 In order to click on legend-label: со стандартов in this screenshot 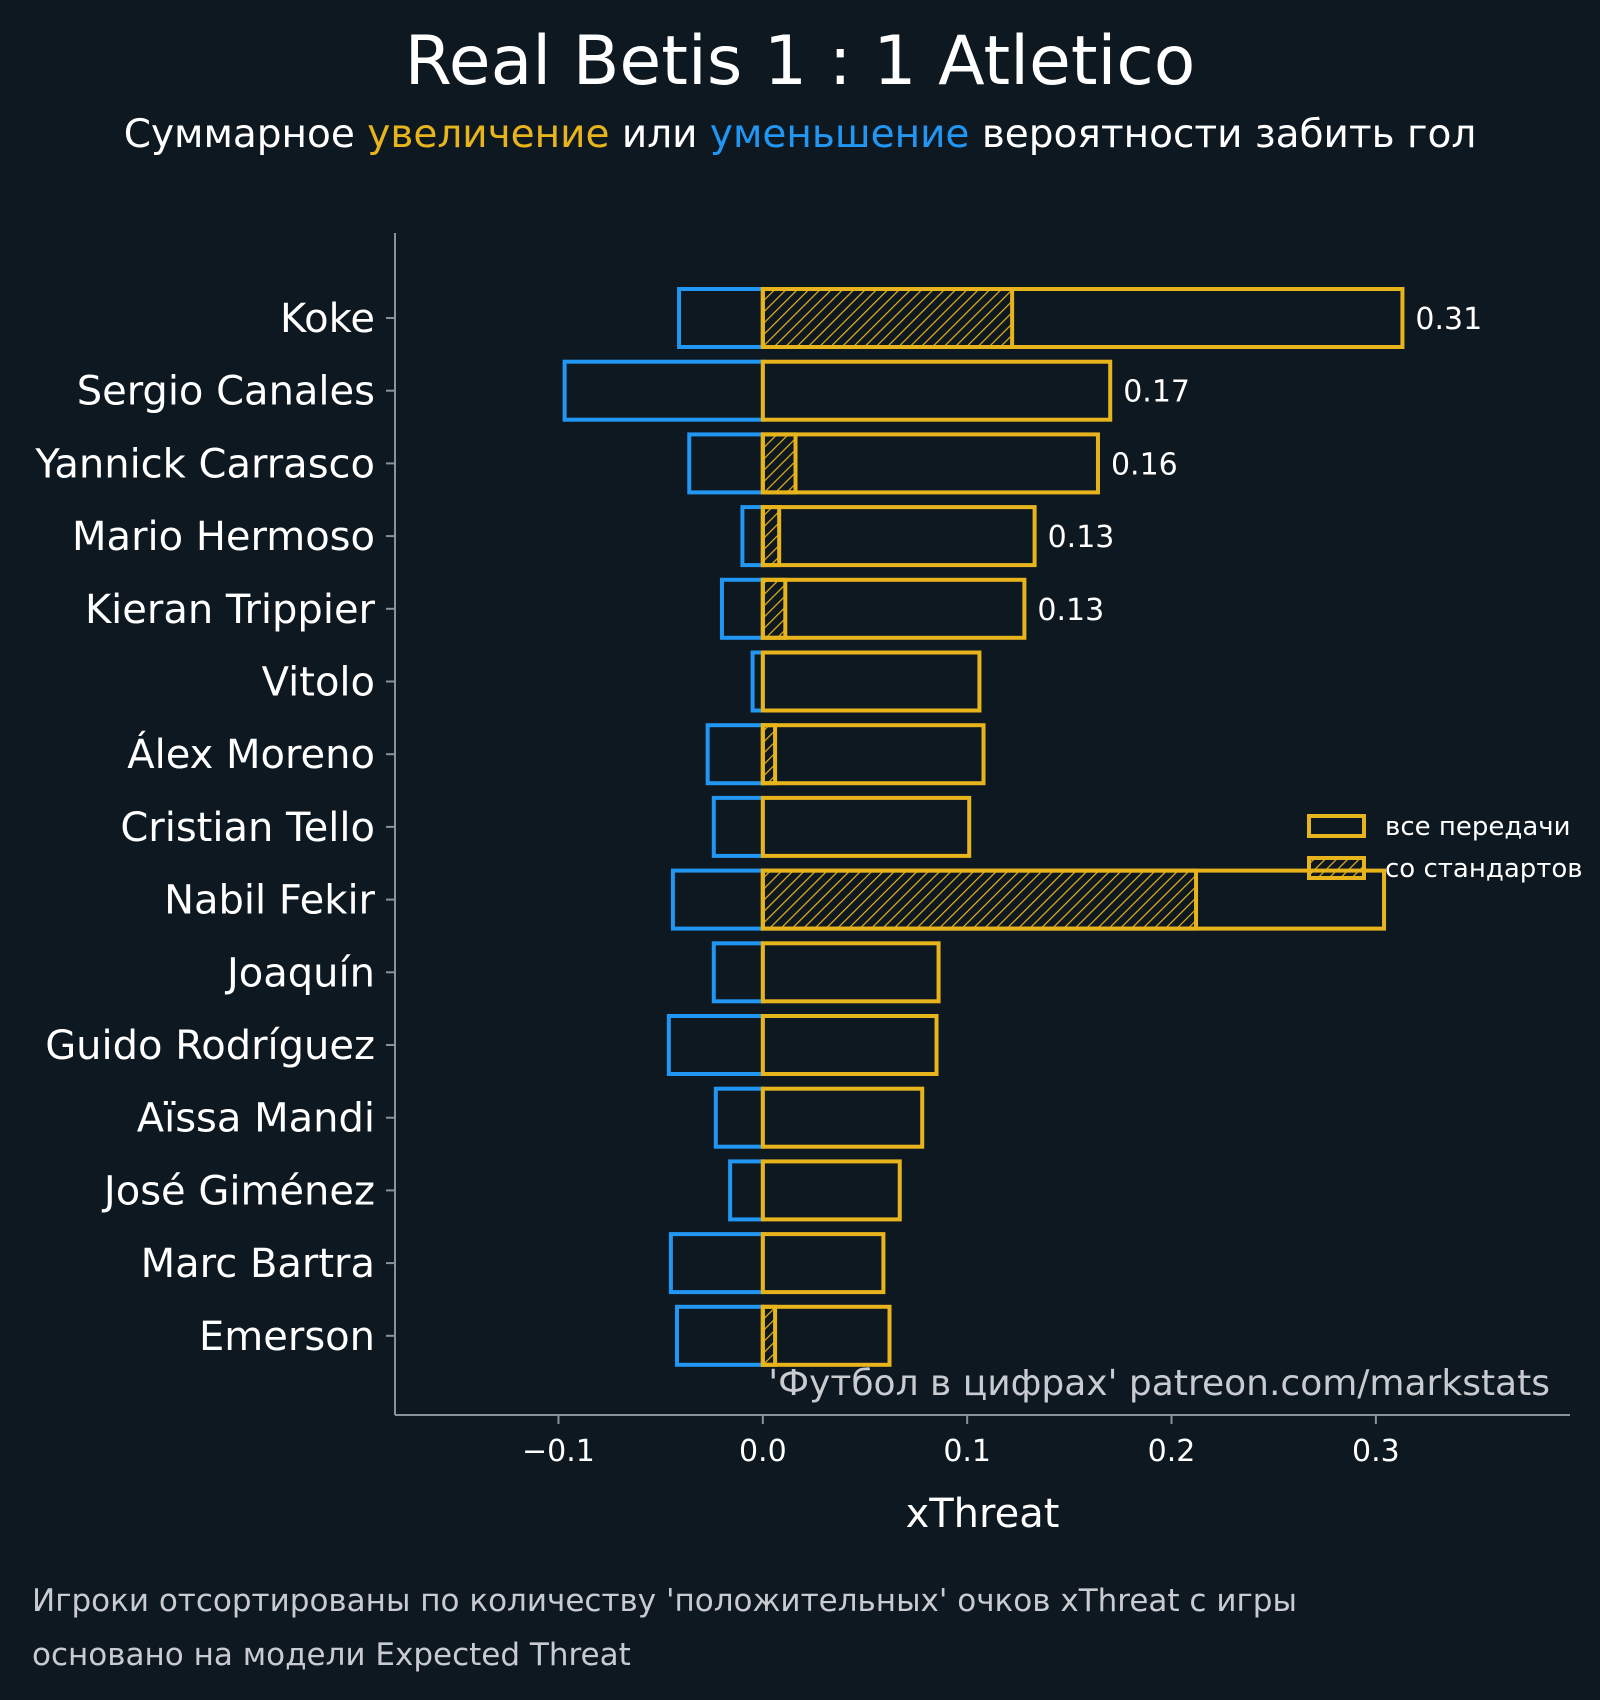, I will do `click(1484, 869)`.